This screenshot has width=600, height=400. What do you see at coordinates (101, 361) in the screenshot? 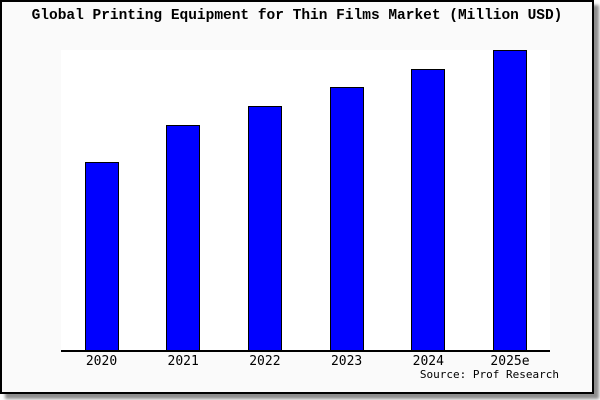
I see `x-tick-label-2020: 2020` at bounding box center [101, 361].